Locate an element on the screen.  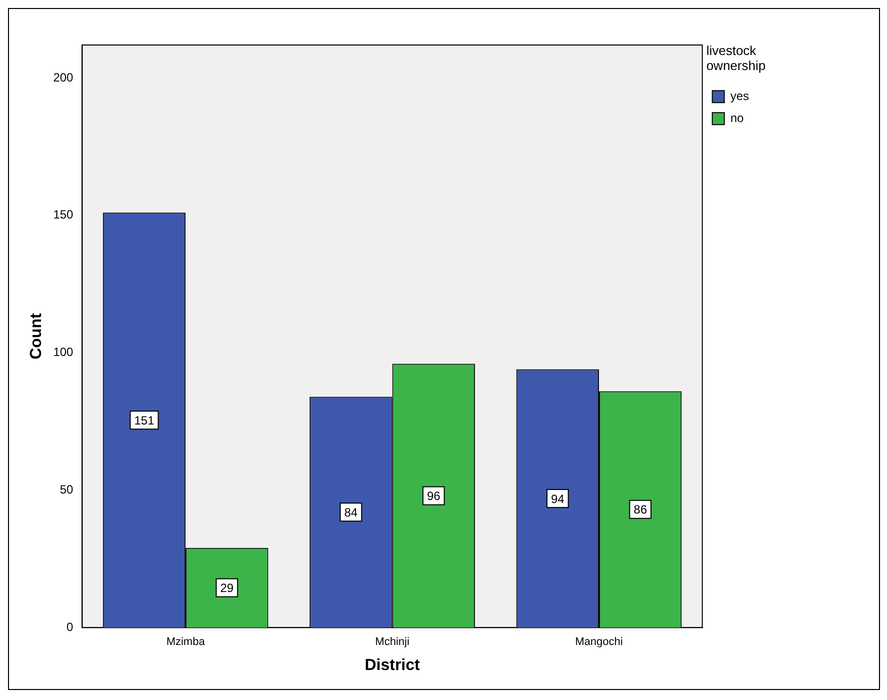
y-tick-label: 50 is located at coordinates (67, 489).